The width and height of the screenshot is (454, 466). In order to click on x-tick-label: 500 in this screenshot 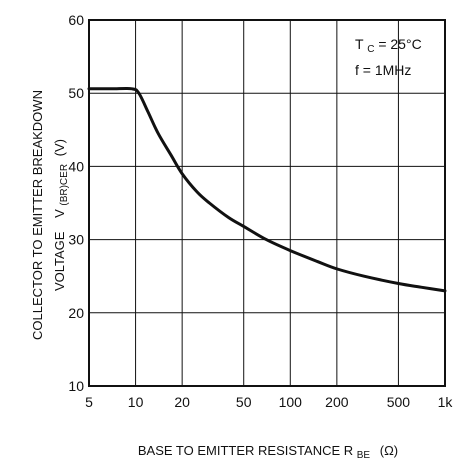, I will do `click(399, 402)`.